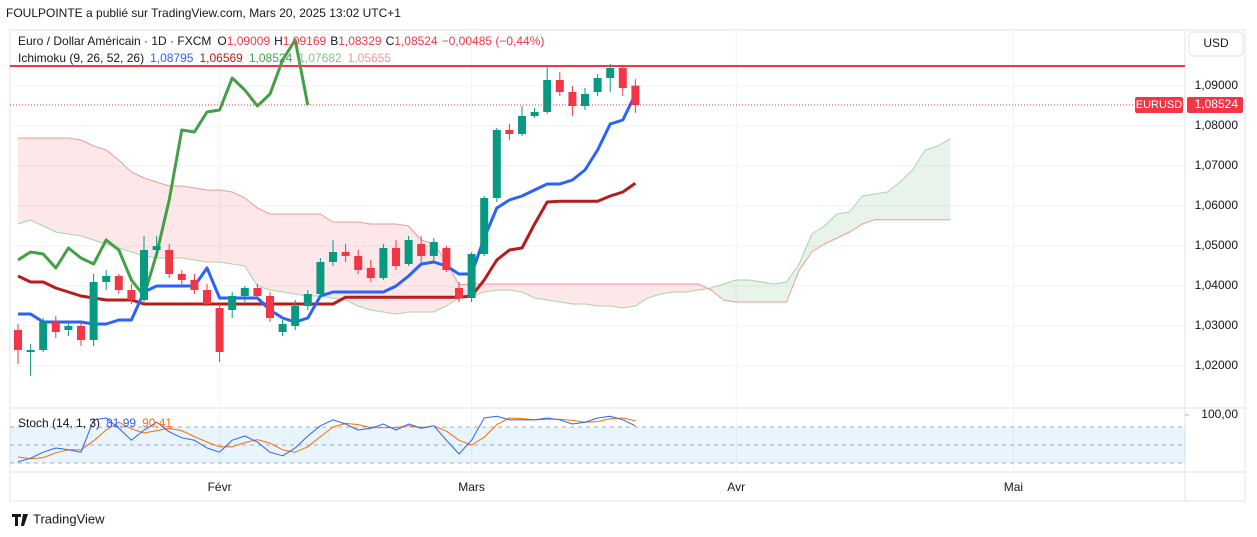 This screenshot has height=537, width=1257. What do you see at coordinates (1219, 414) in the screenshot?
I see `y-tick-label: 100,00` at bounding box center [1219, 414].